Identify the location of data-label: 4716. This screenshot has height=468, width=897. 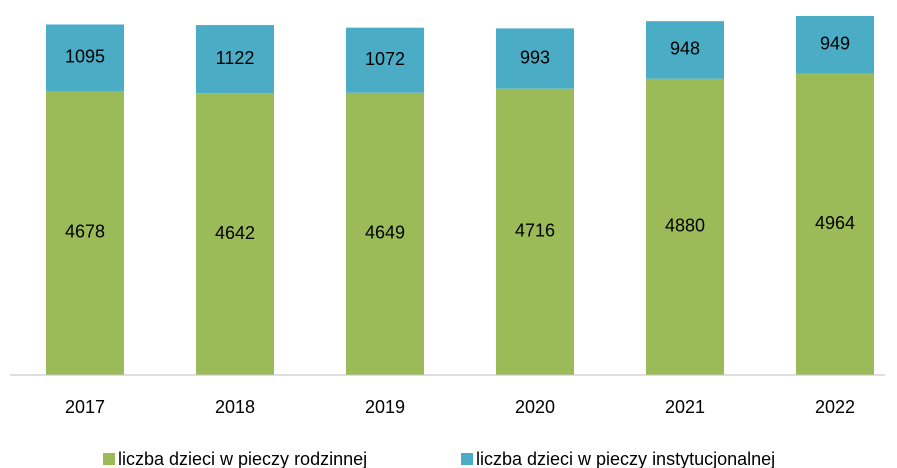
(535, 231).